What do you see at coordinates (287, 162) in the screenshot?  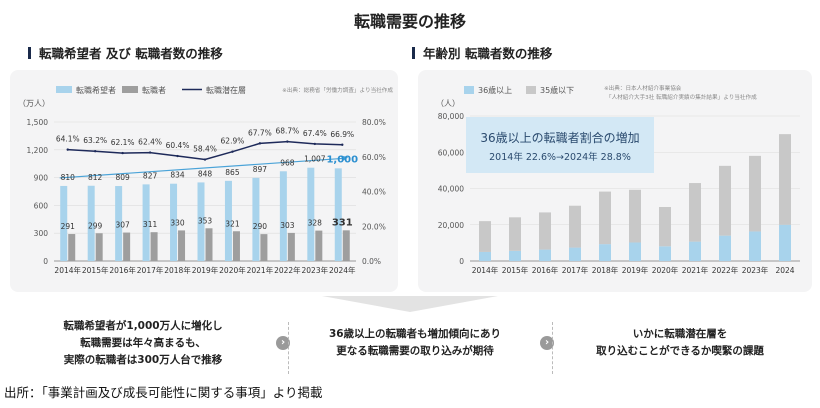 I see `bar-job-seekers-label: 968` at bounding box center [287, 162].